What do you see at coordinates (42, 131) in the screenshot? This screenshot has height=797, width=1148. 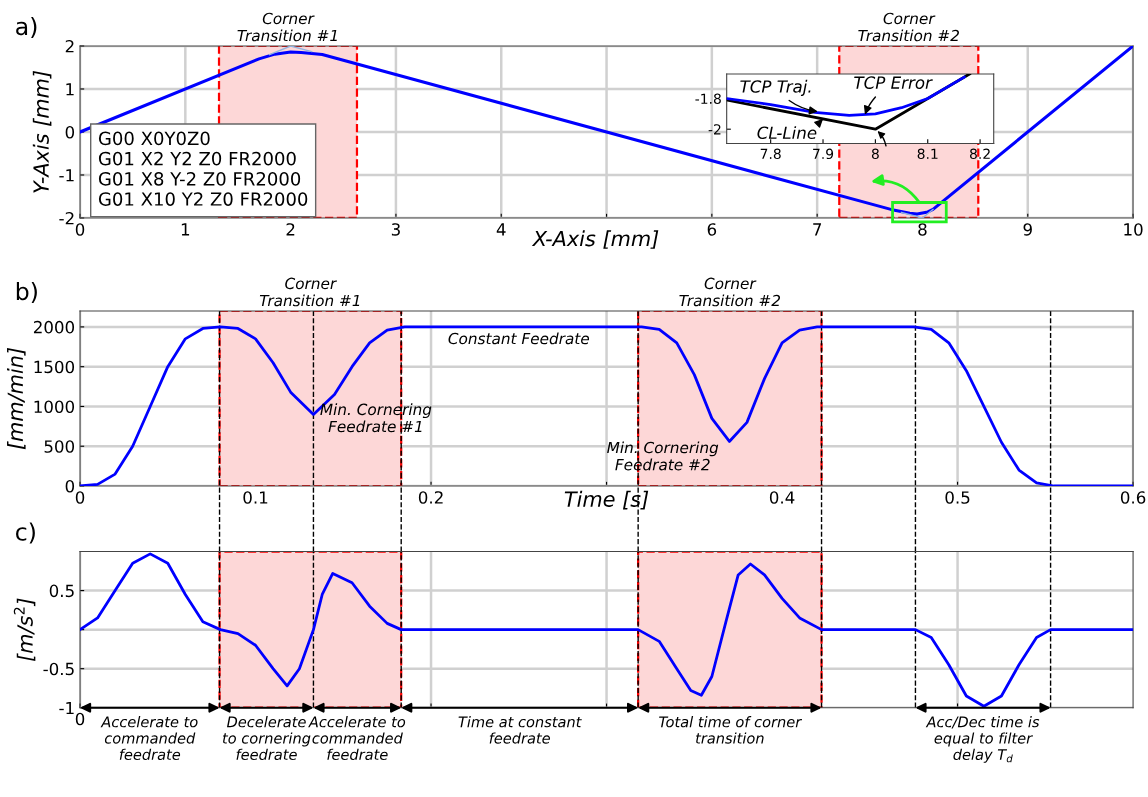 I see `y-axis-title: Y-Axis [mm]` at bounding box center [42, 131].